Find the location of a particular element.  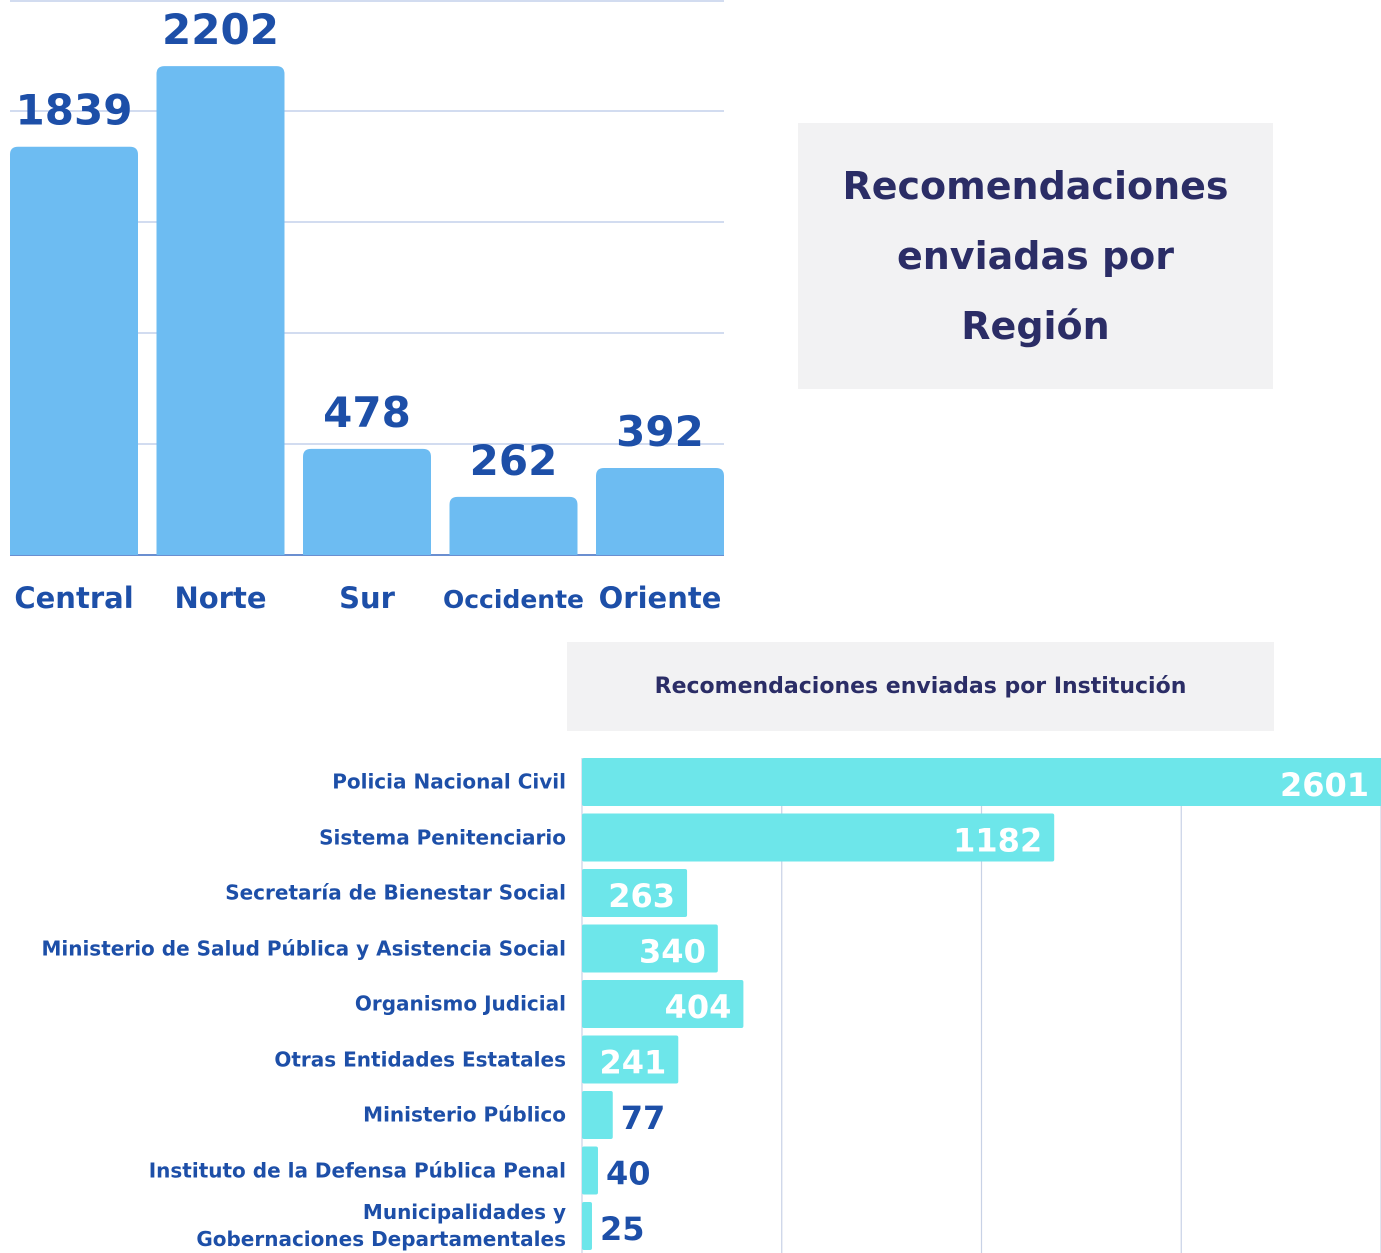

y-tick-label: Sistema Penitenciario is located at coordinates (442, 837).